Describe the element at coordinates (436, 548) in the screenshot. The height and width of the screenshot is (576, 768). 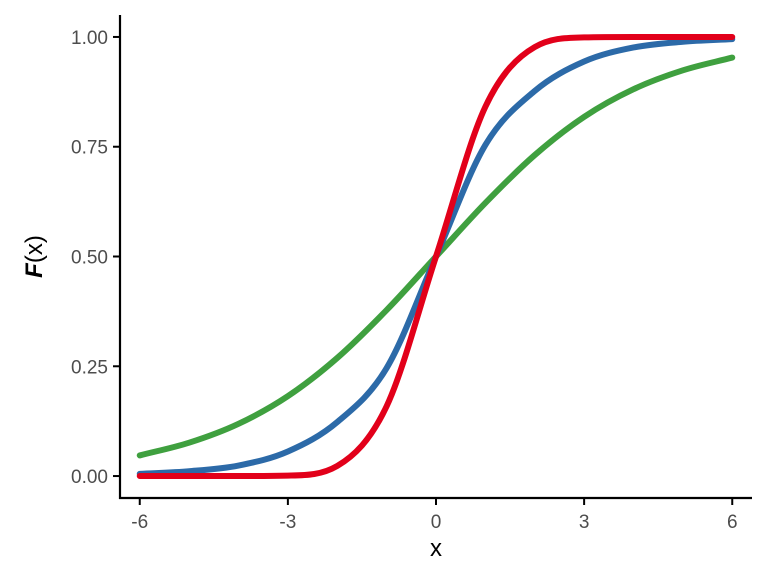
I see `x-axis-title: x` at that location.